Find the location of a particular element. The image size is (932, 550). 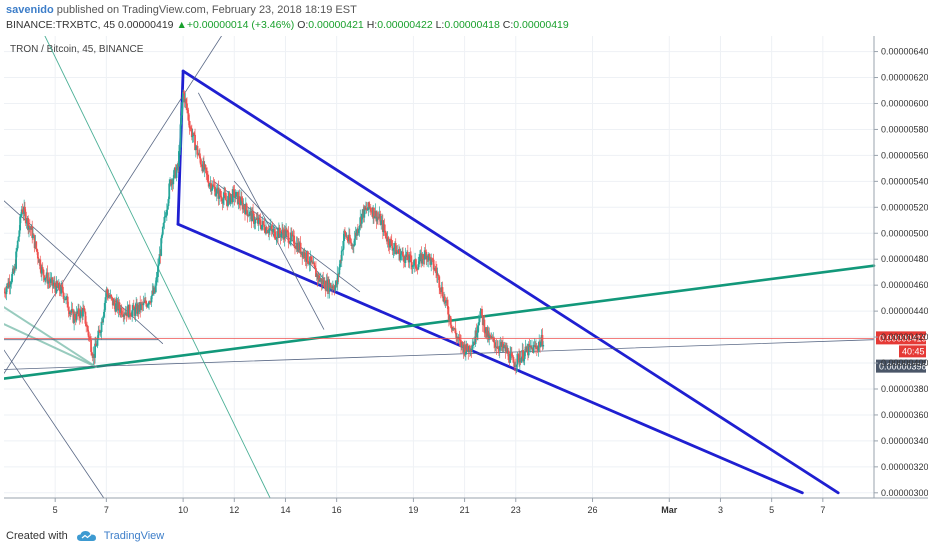

tradingview-cloud-icon is located at coordinates (86, 536).